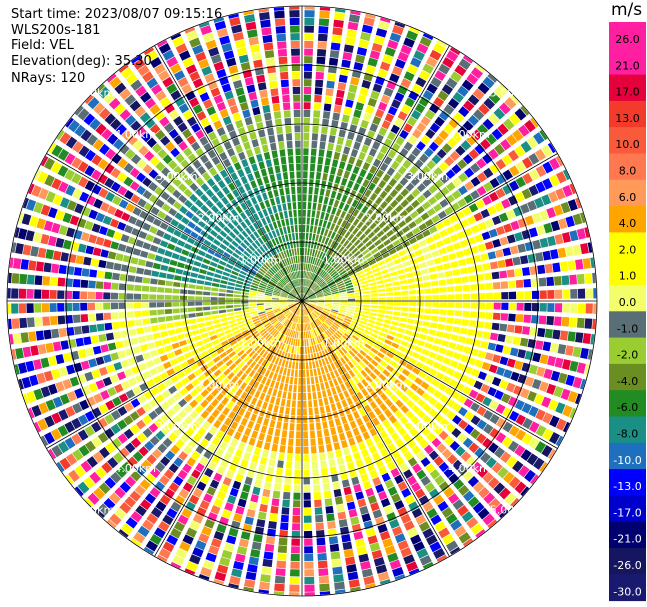 This screenshot has height=607, width=647. Describe the element at coordinates (627, 325) in the screenshot. I see `colorbar-segment` at that location.